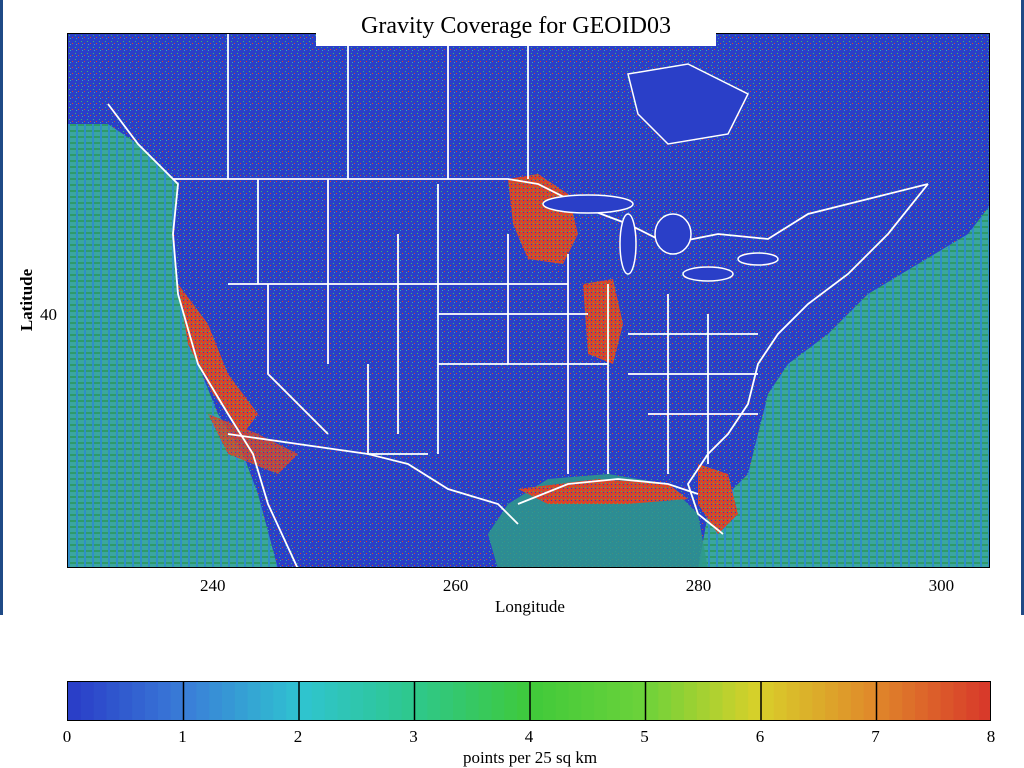  What do you see at coordinates (530, 757) in the screenshot?
I see `colorbar-unit-label: points per 25 sq km` at bounding box center [530, 757].